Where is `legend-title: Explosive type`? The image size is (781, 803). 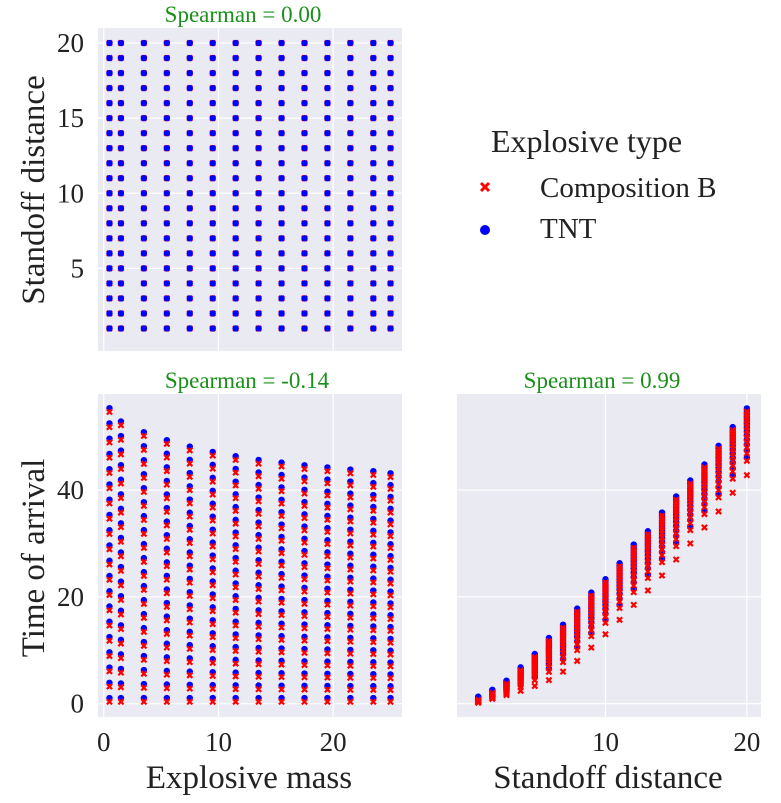
legend-title: Explosive type is located at coordinates (586, 141).